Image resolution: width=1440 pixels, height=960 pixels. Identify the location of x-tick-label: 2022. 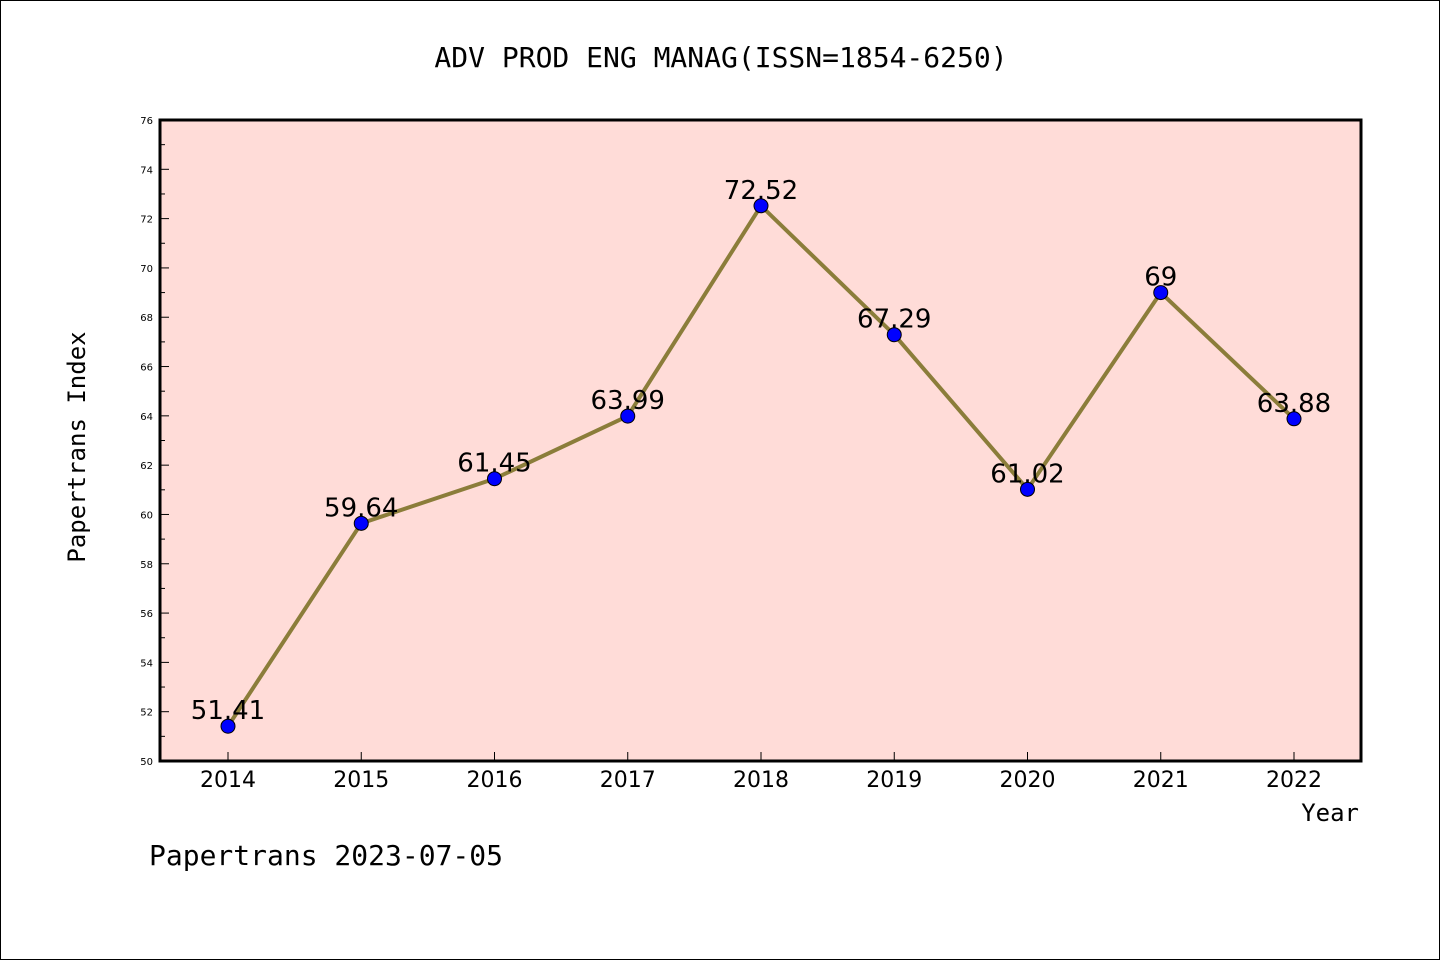
(1294, 780).